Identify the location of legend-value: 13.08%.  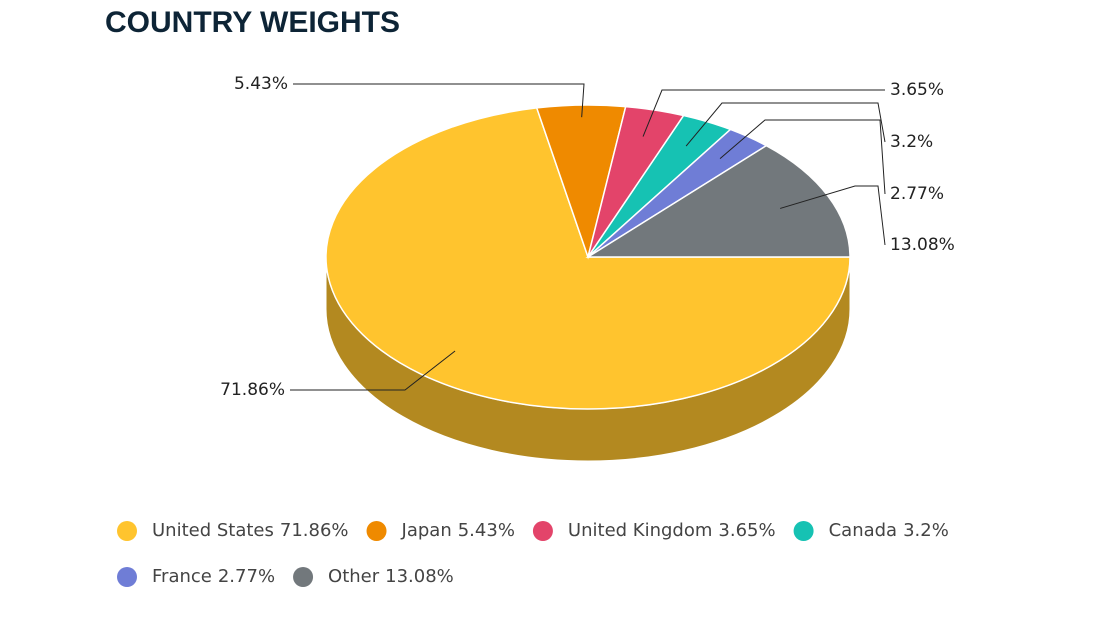
(419, 576).